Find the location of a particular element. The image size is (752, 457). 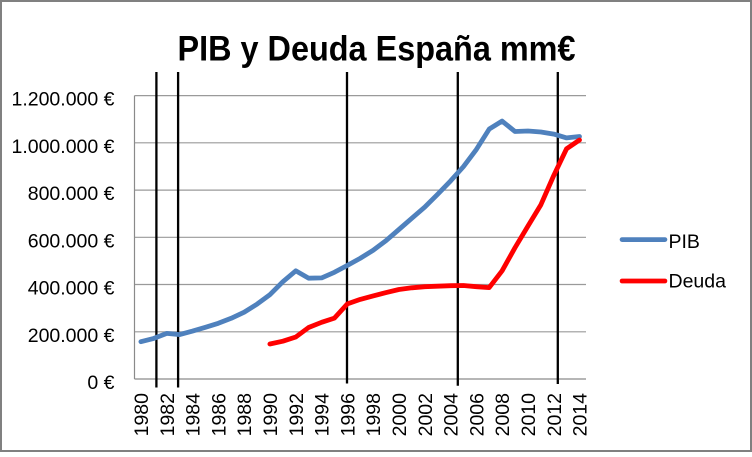

svg-text: 1982 is located at coordinates (168, 414).